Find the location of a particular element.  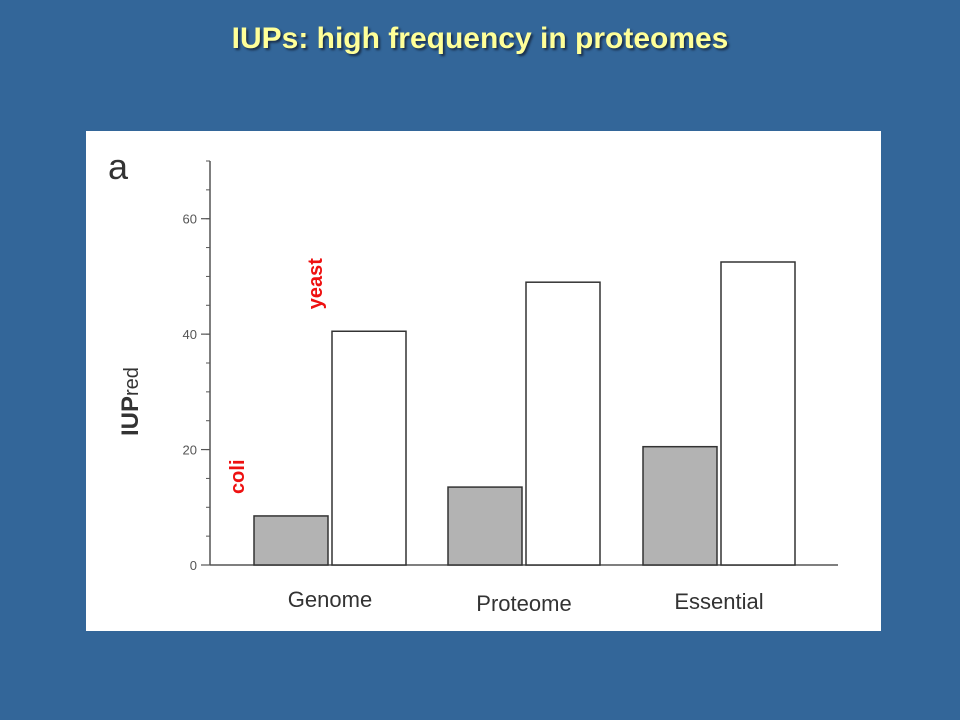

category-label-genome: Genome is located at coordinates (330, 599).